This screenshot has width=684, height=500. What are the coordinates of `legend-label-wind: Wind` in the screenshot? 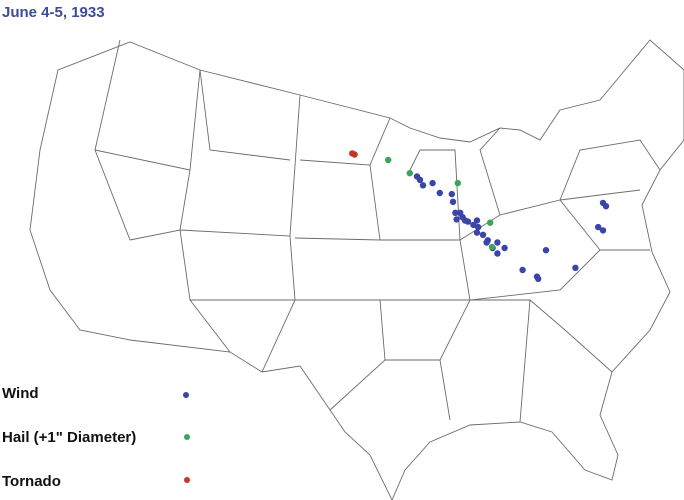 It's located at (20, 393).